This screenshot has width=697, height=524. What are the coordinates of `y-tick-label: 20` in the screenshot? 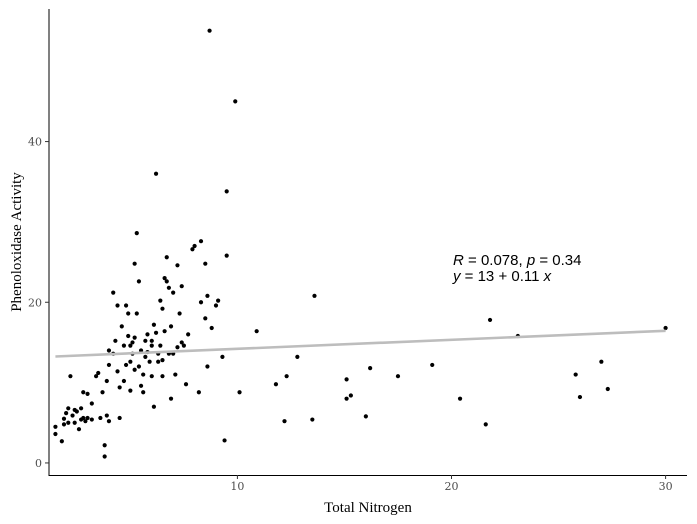 It's located at (35, 302).